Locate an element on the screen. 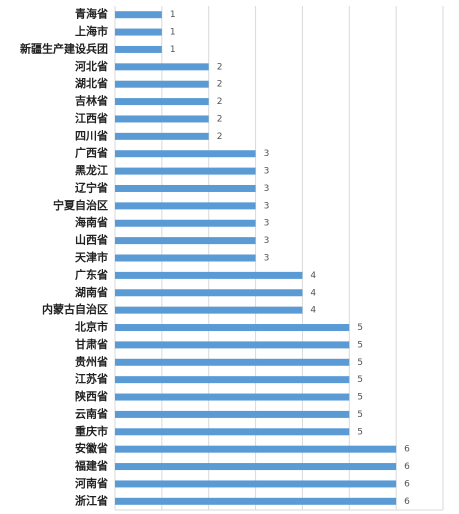 The image size is (459, 514). category-label: 辽宁省 is located at coordinates (91, 187).